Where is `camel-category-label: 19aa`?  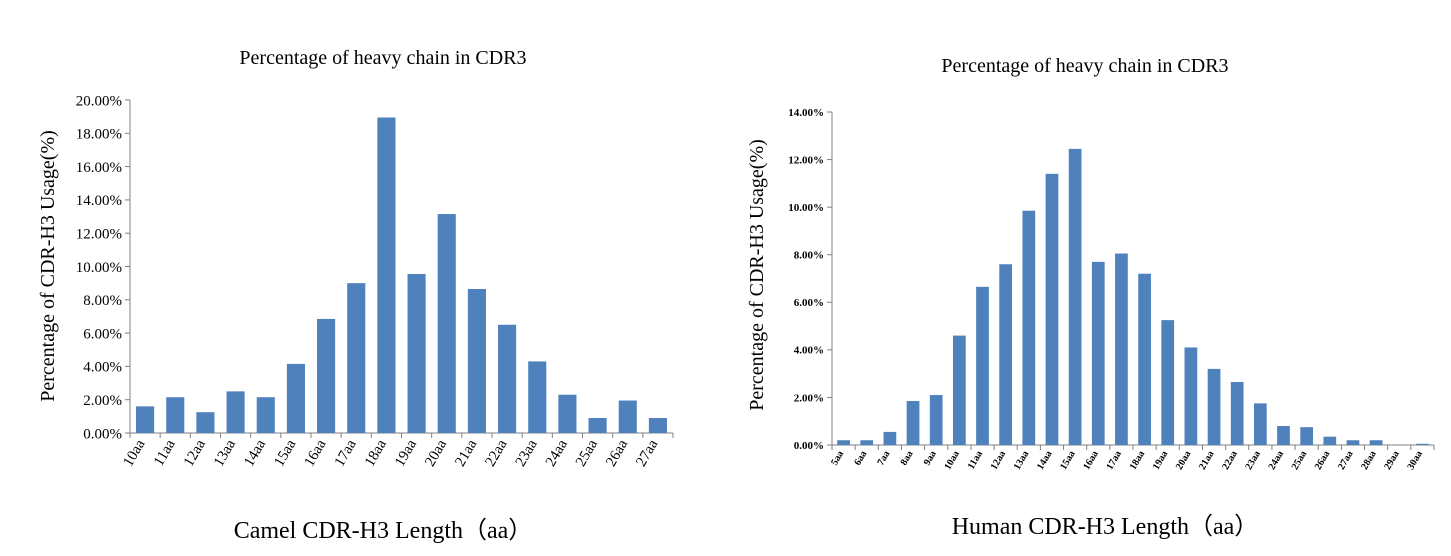 camel-category-label: 19aa is located at coordinates (406, 453).